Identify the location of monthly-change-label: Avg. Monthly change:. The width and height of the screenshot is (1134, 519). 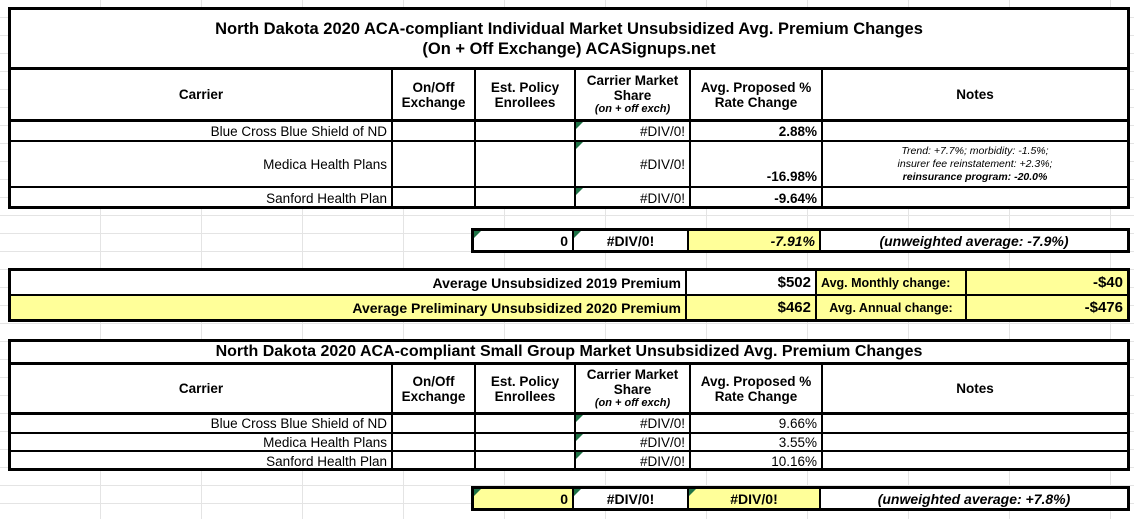
(892, 282).